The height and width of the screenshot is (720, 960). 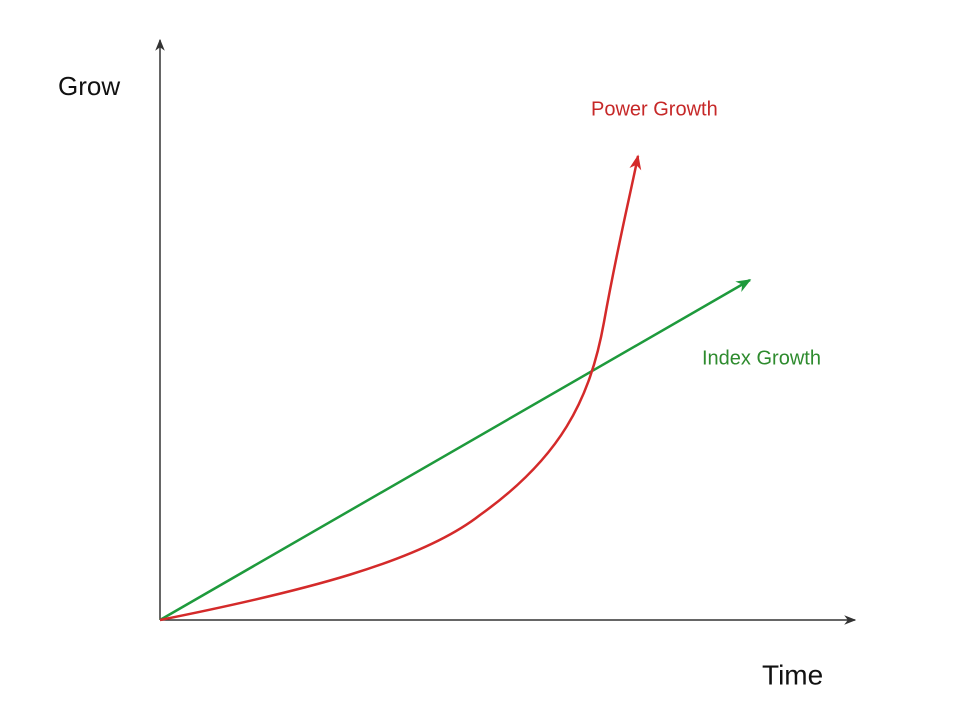 I want to click on power-growth-label: Power Growth, so click(x=654, y=109).